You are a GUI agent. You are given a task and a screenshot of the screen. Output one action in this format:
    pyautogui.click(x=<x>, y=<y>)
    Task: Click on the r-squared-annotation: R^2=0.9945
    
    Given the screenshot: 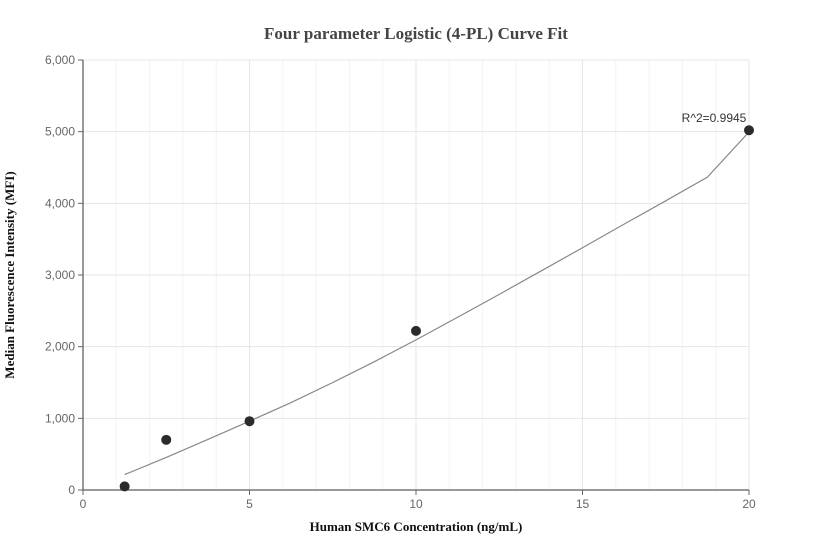 What is the action you would take?
    pyautogui.click(x=714, y=118)
    